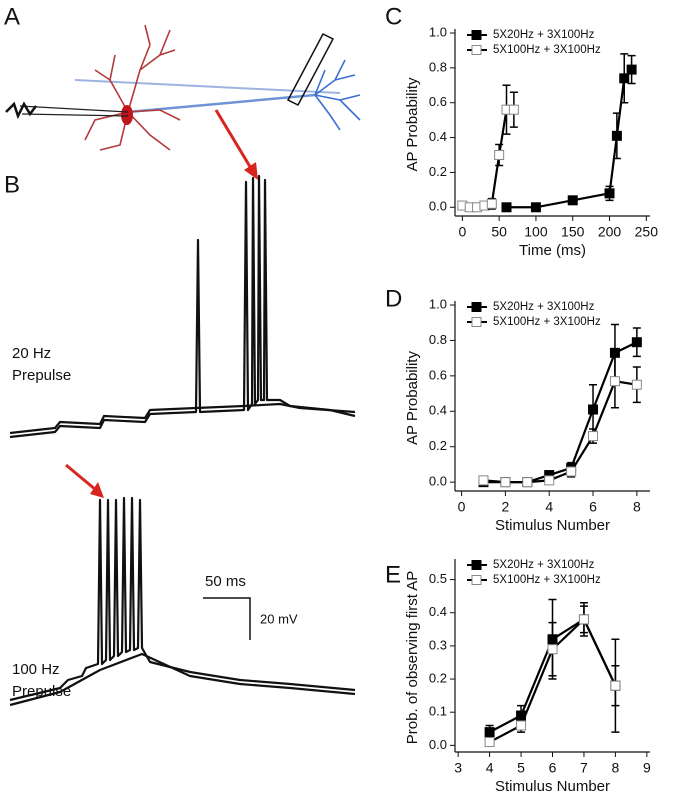  I want to click on x-axis-label: Time (ms), so click(552, 250).